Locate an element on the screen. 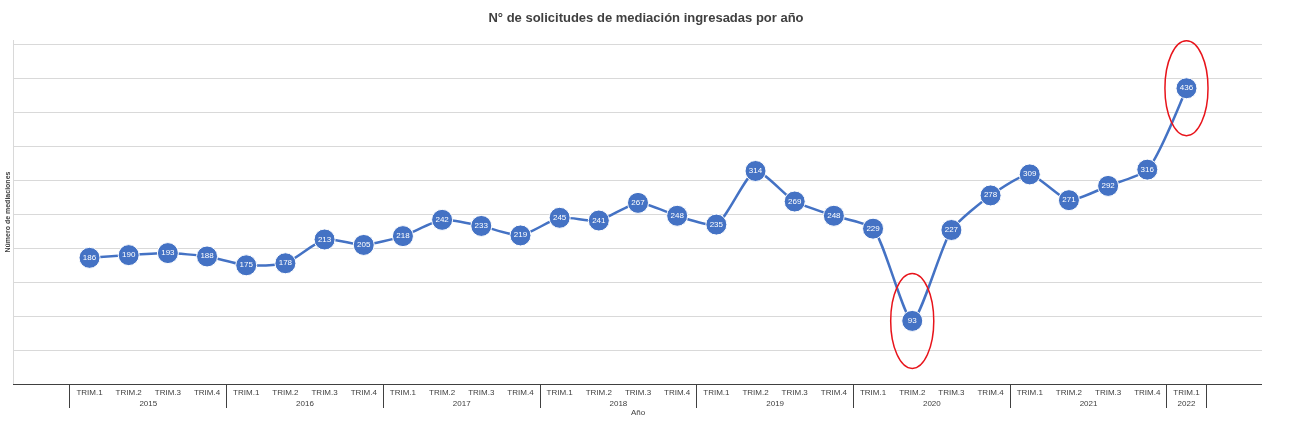  data-label: 186 is located at coordinates (89, 257).